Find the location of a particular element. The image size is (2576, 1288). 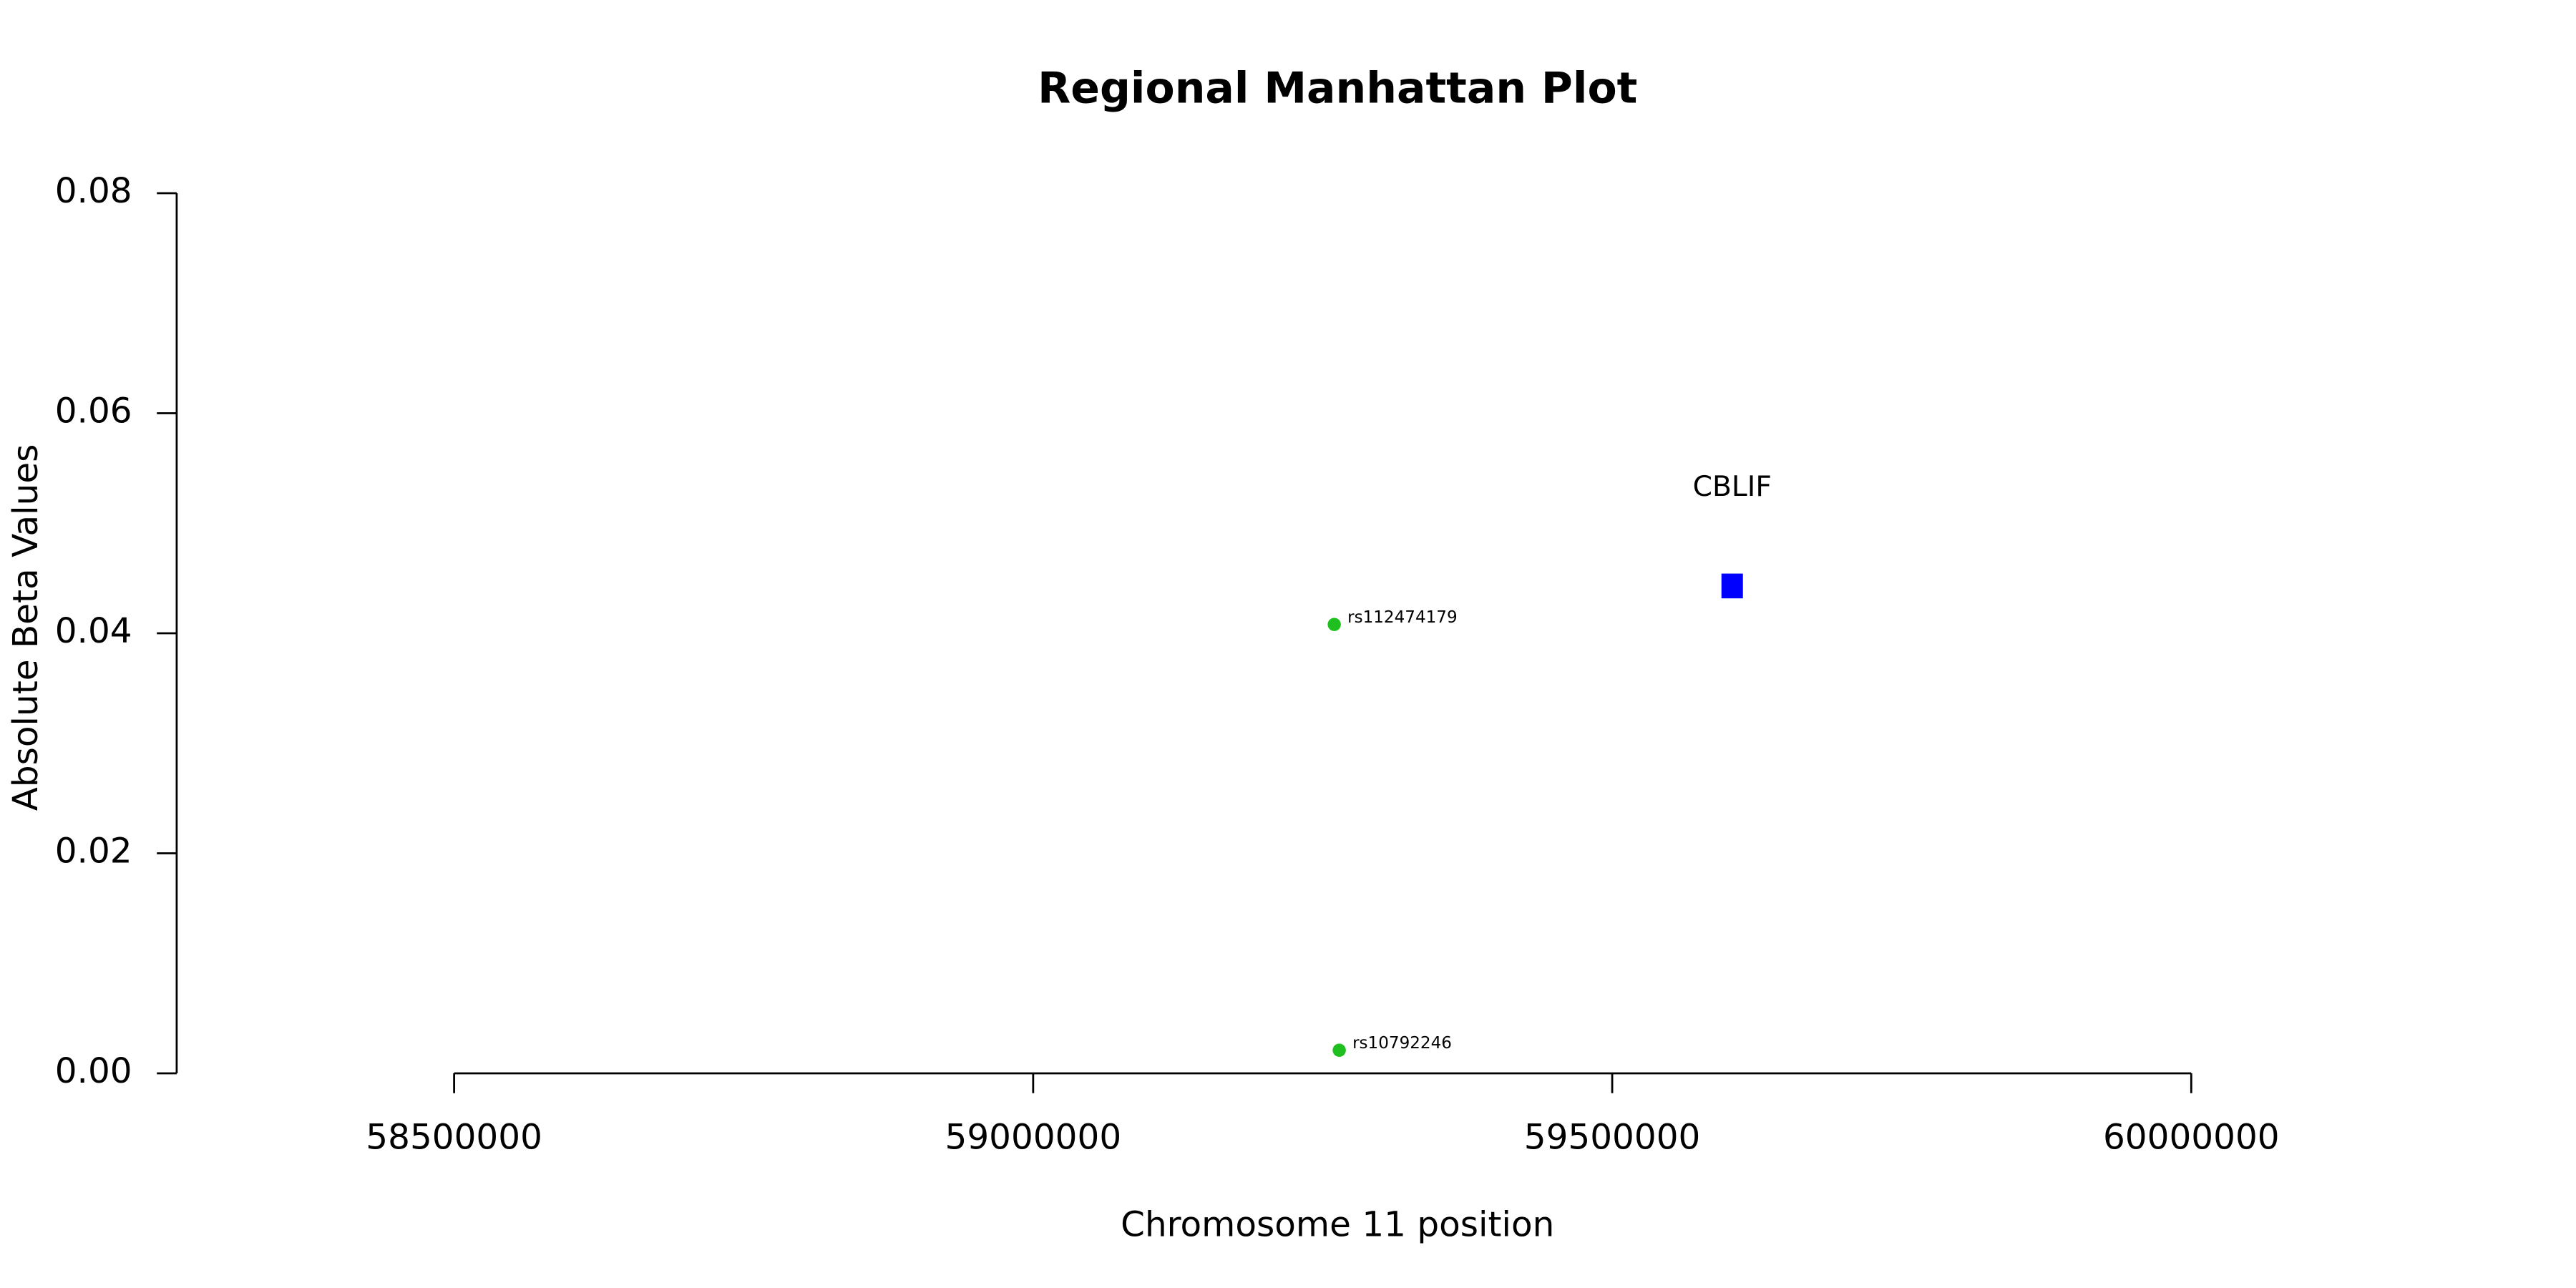

x-tick-label: 59500000 is located at coordinates (1612, 1137).